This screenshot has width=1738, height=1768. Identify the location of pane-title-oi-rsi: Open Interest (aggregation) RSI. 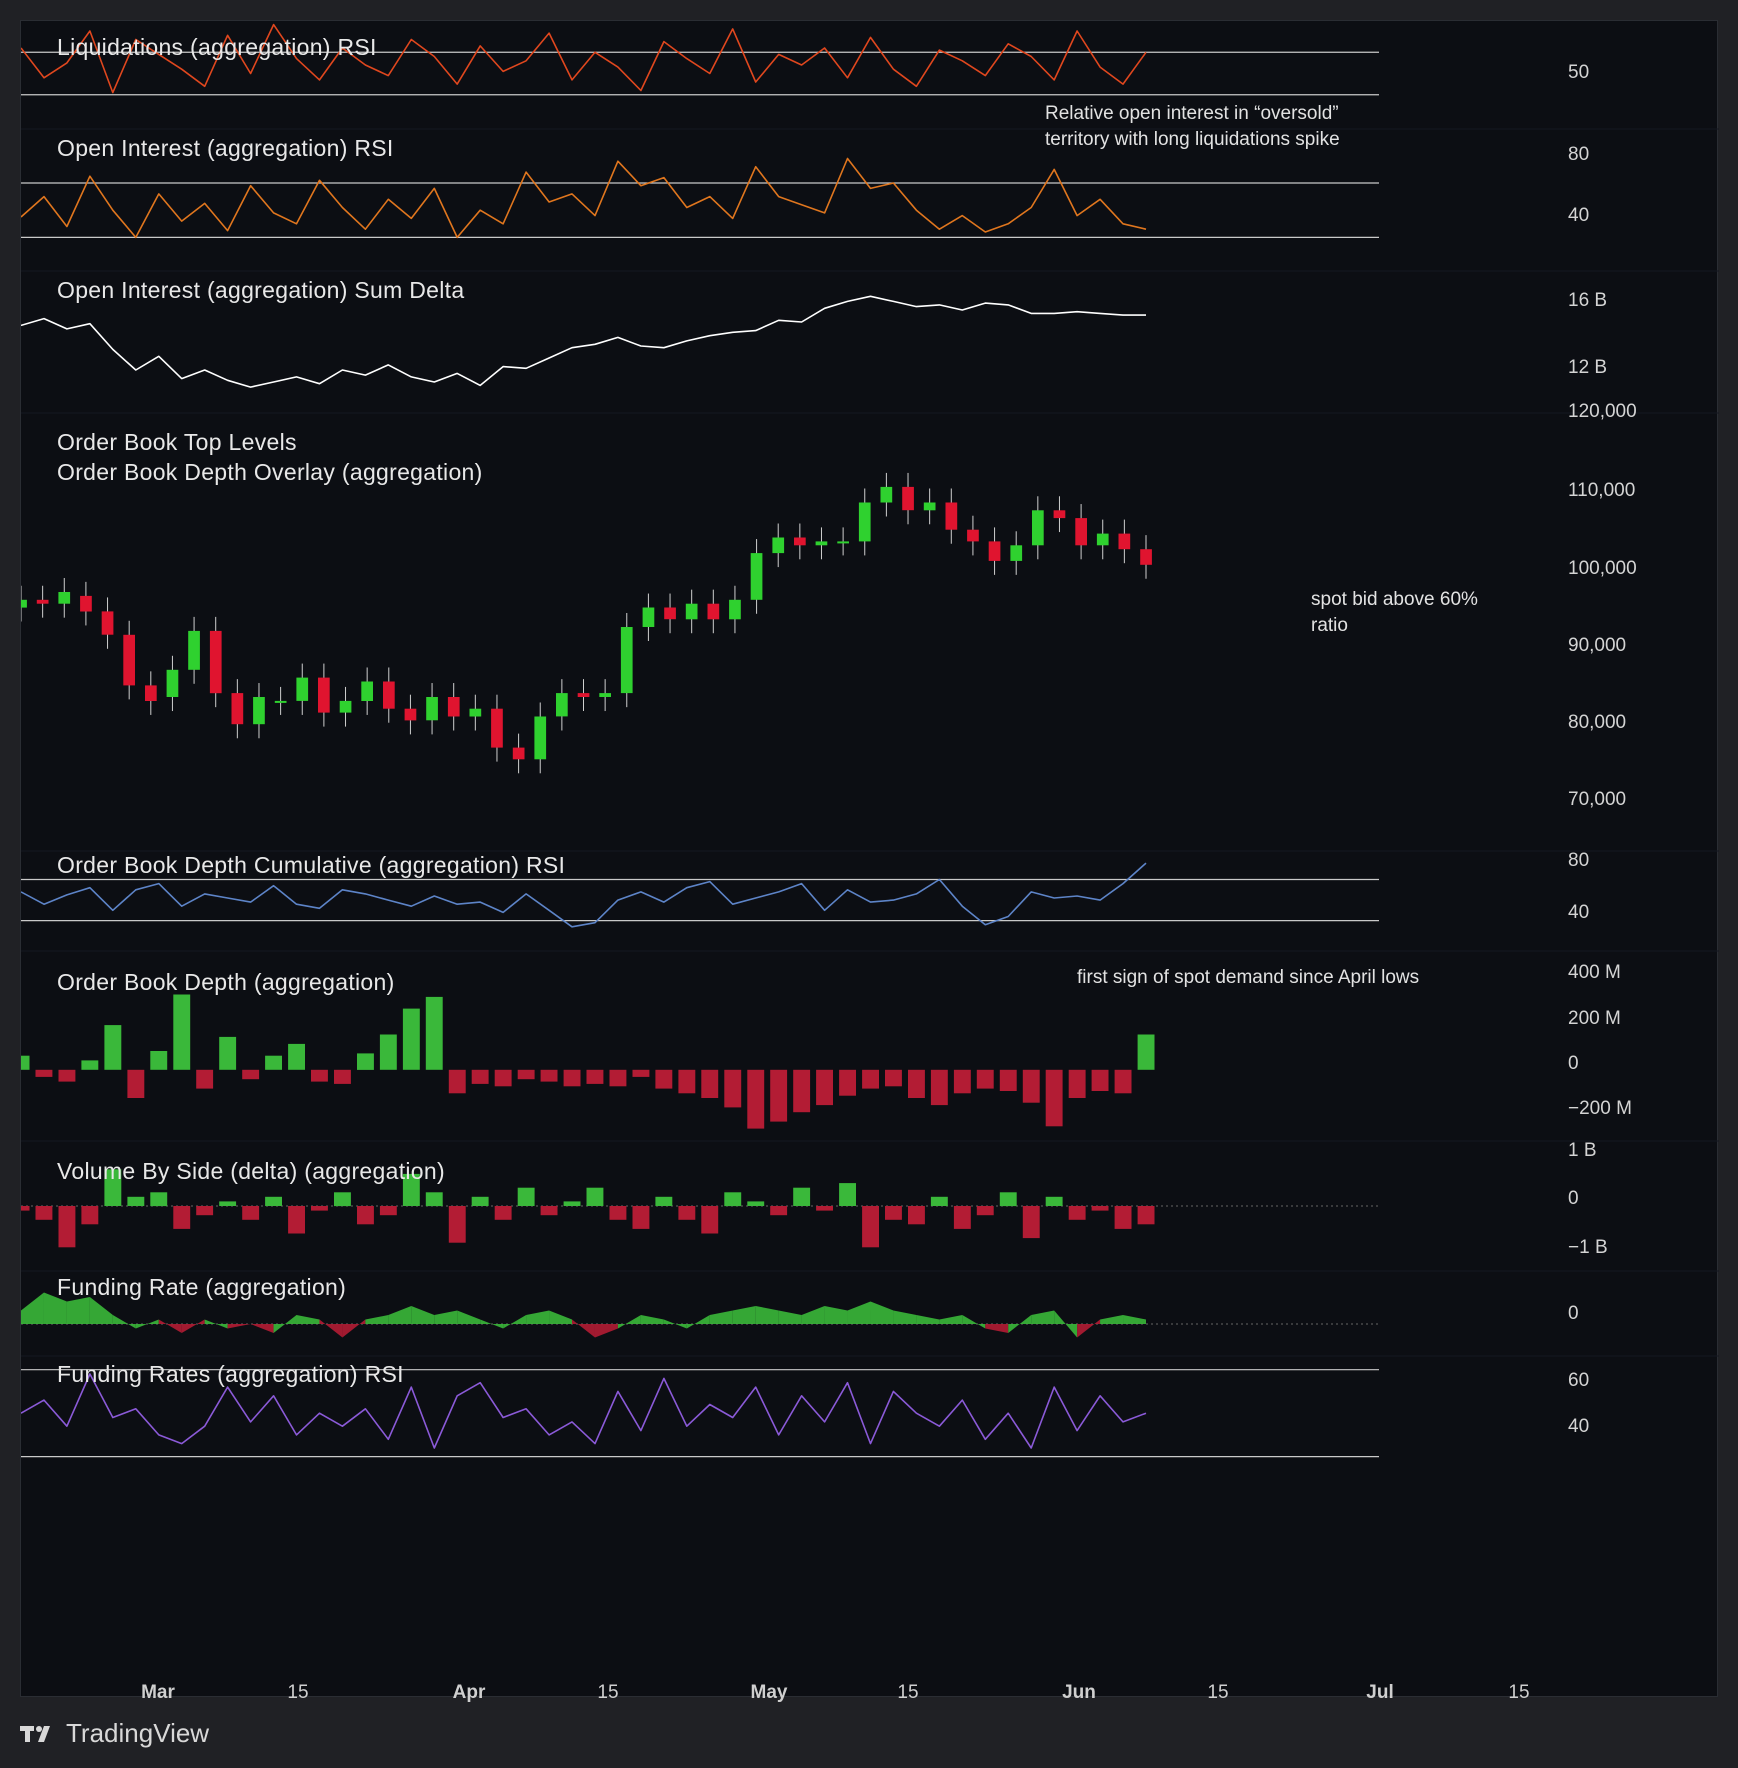
(225, 148).